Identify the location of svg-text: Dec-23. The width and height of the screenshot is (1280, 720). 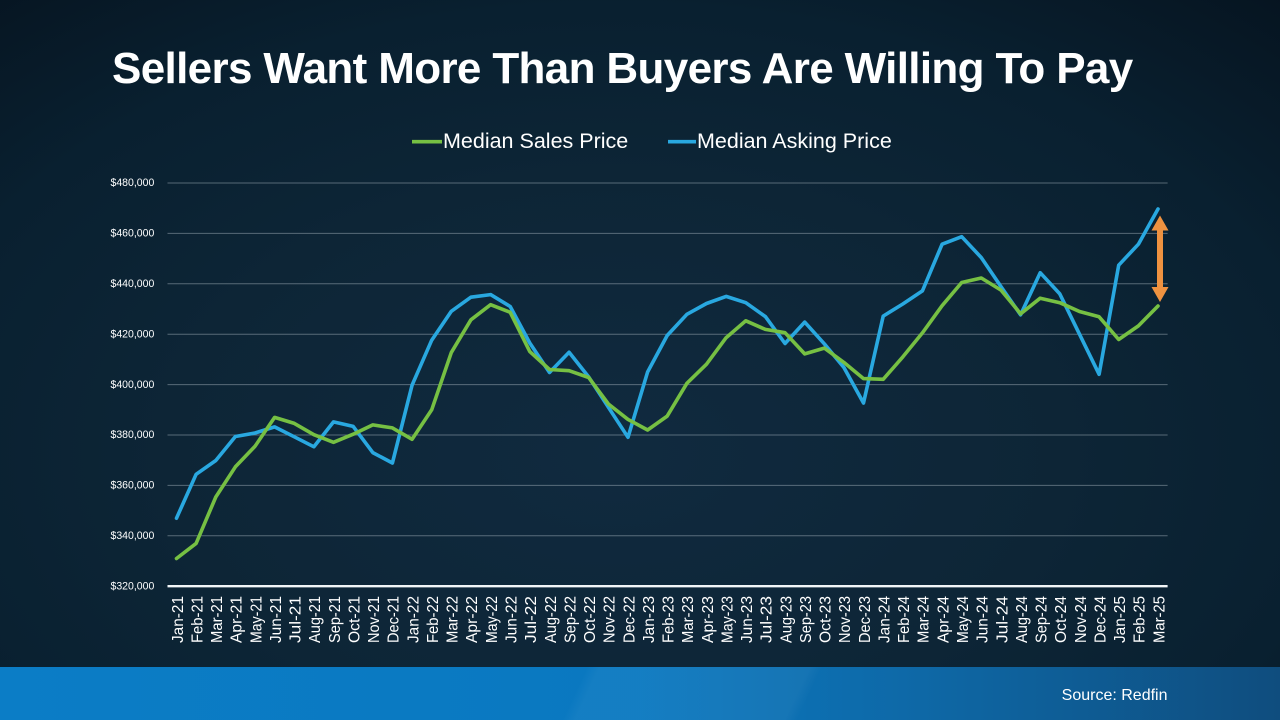
(865, 619).